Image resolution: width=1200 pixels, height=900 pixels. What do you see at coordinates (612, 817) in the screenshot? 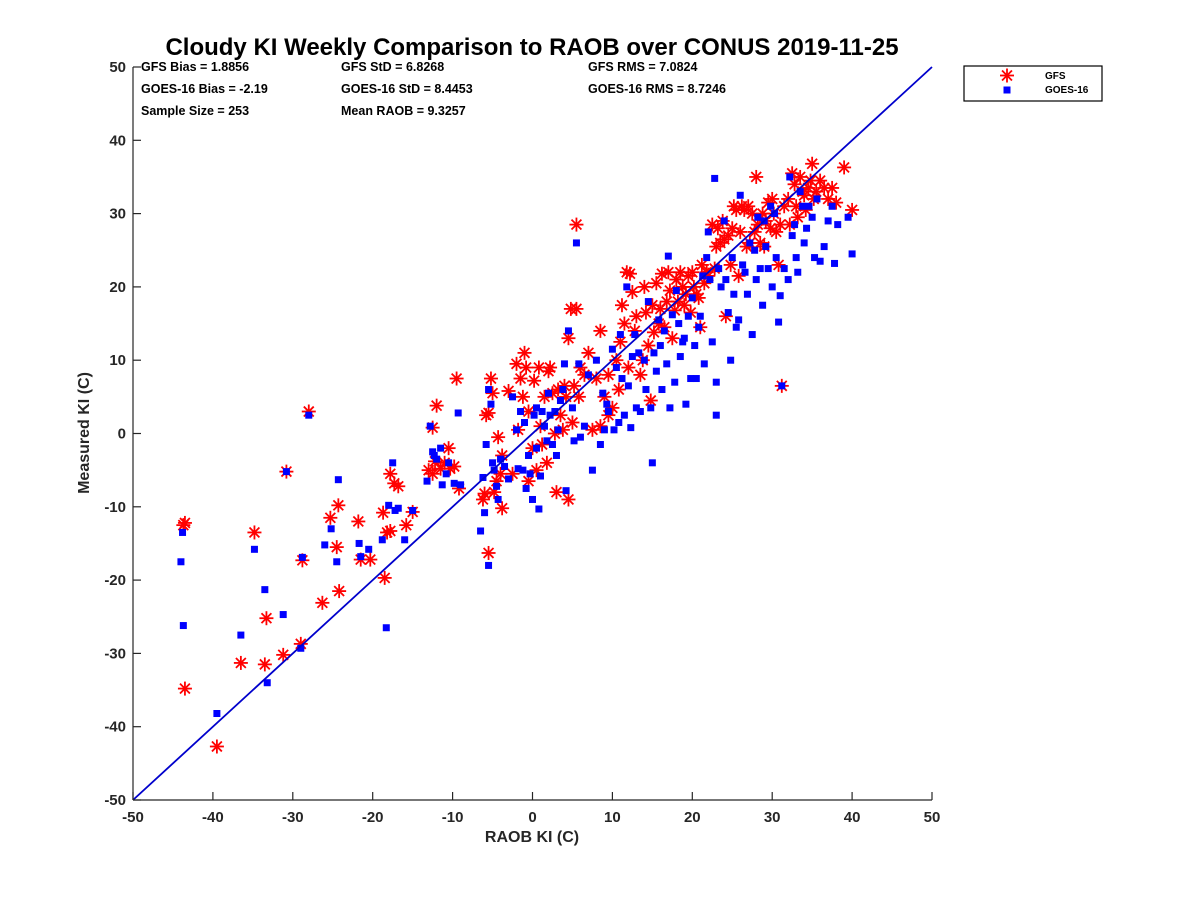
I see `x-tick-label: 10` at bounding box center [612, 817].